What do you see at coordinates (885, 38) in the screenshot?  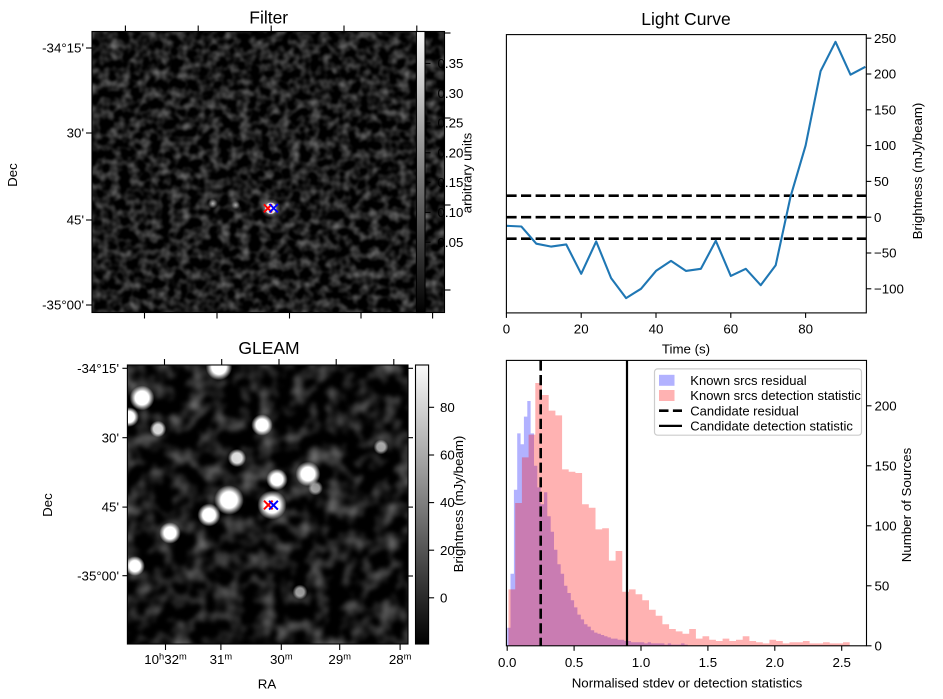 I see `svg-text: 250` at bounding box center [885, 38].